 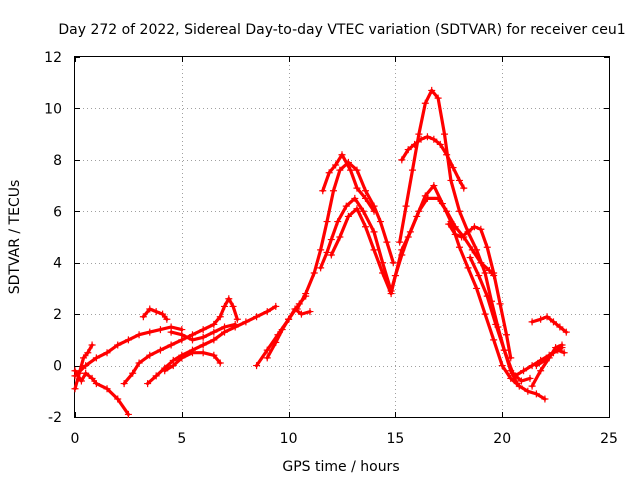 What do you see at coordinates (289, 439) in the screenshot?
I see `x-tick-label: 10` at bounding box center [289, 439].